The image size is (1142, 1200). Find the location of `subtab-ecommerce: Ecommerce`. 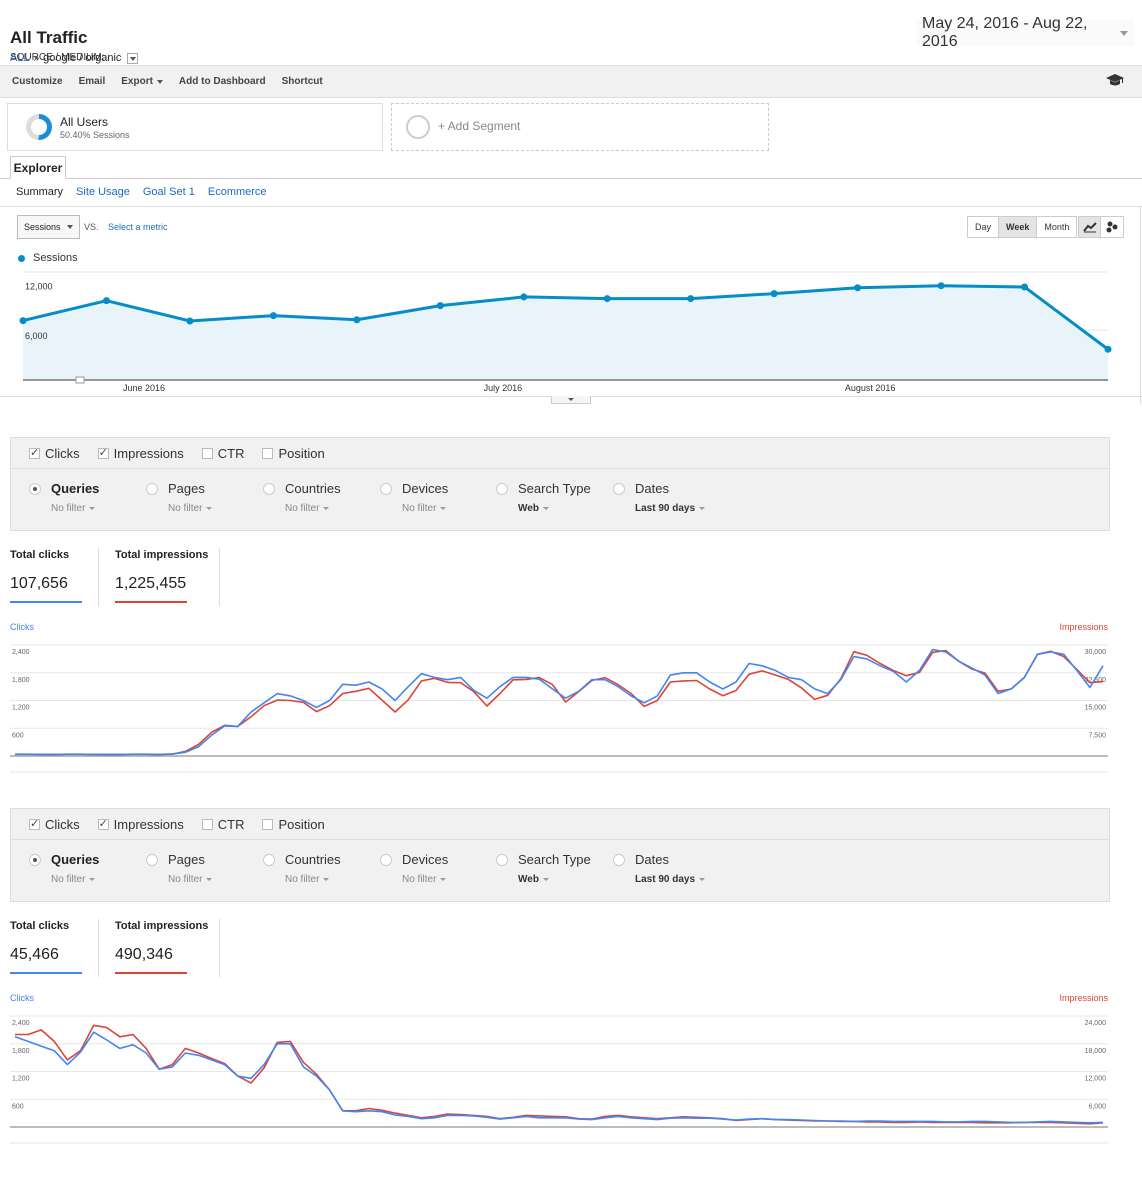

subtab-ecommerce: Ecommerce is located at coordinates (237, 192).